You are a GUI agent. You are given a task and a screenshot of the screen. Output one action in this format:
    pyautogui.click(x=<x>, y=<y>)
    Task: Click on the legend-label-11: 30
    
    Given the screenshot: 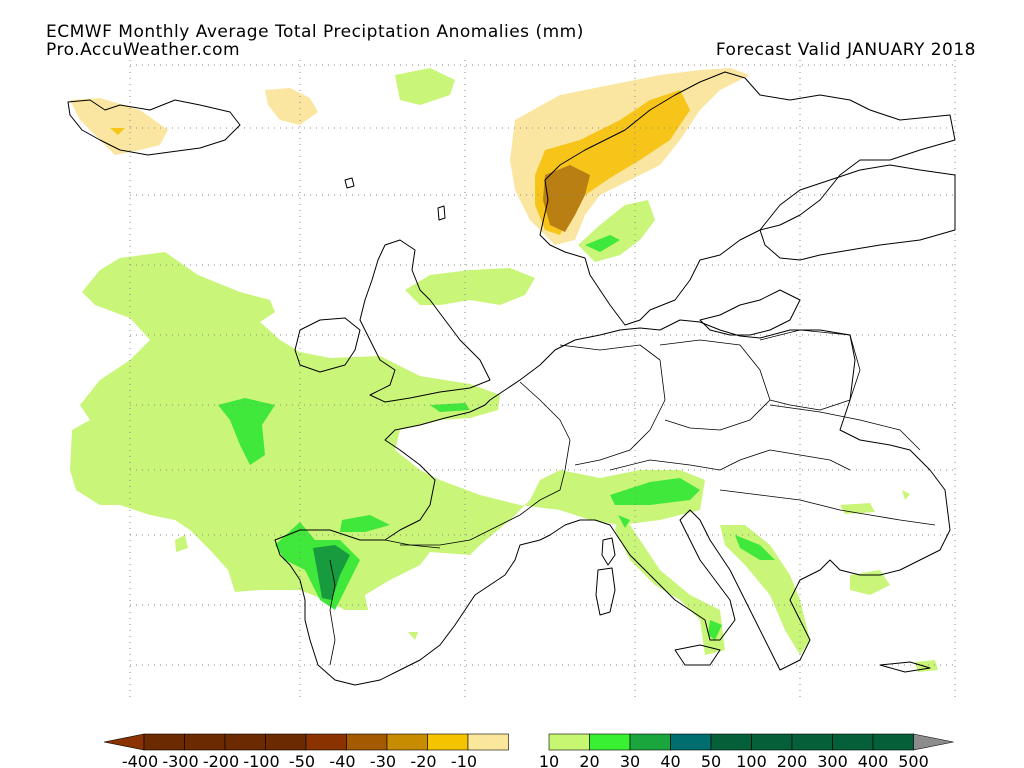 What is the action you would take?
    pyautogui.click(x=630, y=760)
    